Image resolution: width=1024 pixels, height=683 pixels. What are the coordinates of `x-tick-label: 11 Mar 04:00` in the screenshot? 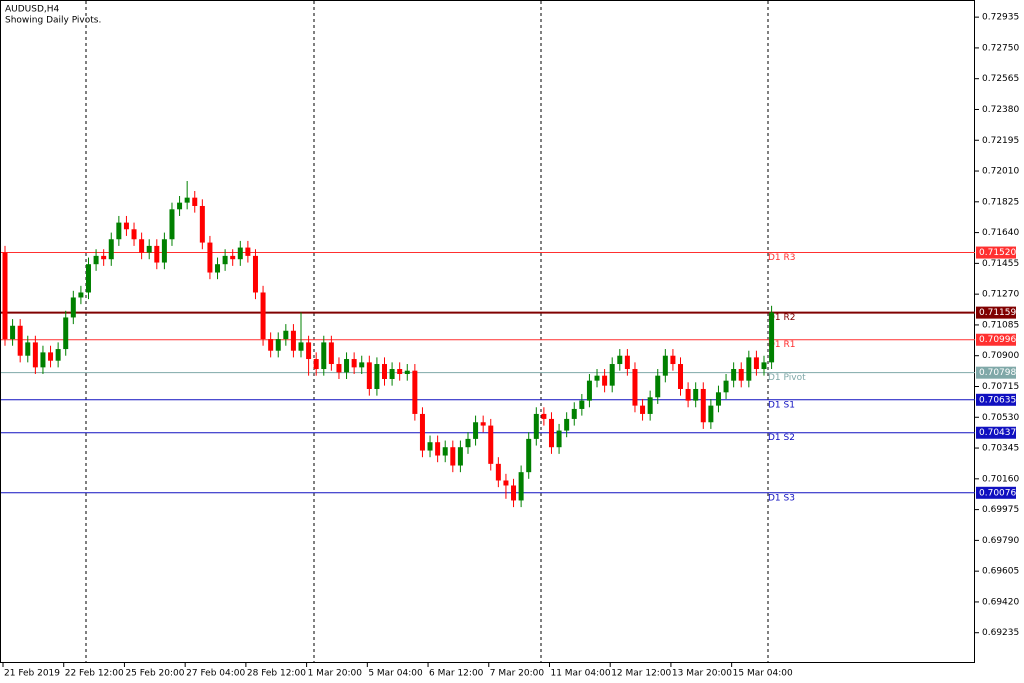 It's located at (580, 674).